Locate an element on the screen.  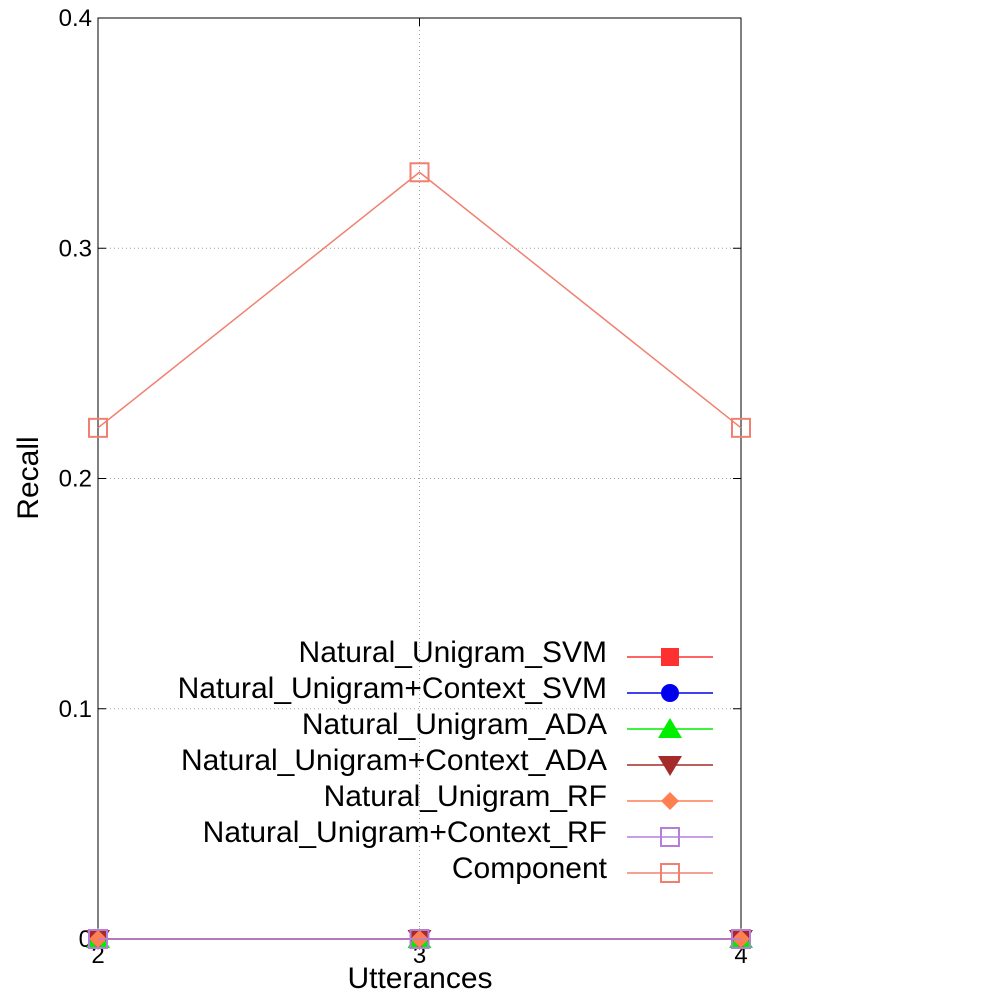
legend-label: Natural_Unigram_RF is located at coordinates (465, 796).